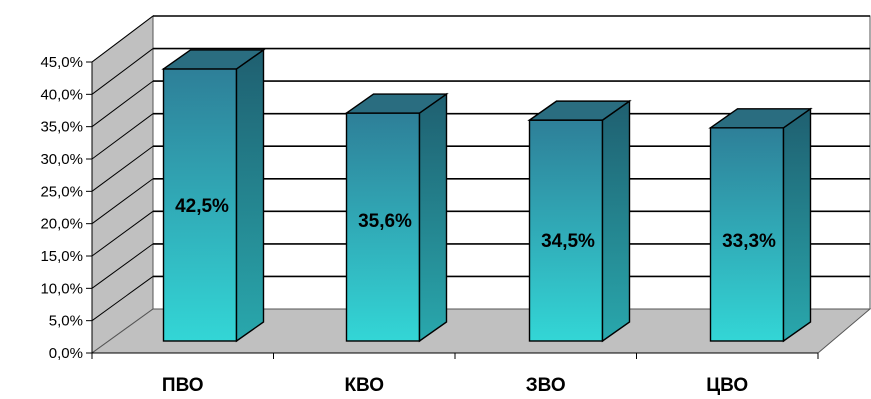  I want to click on y-tick-label: 35,0%, so click(61, 127).